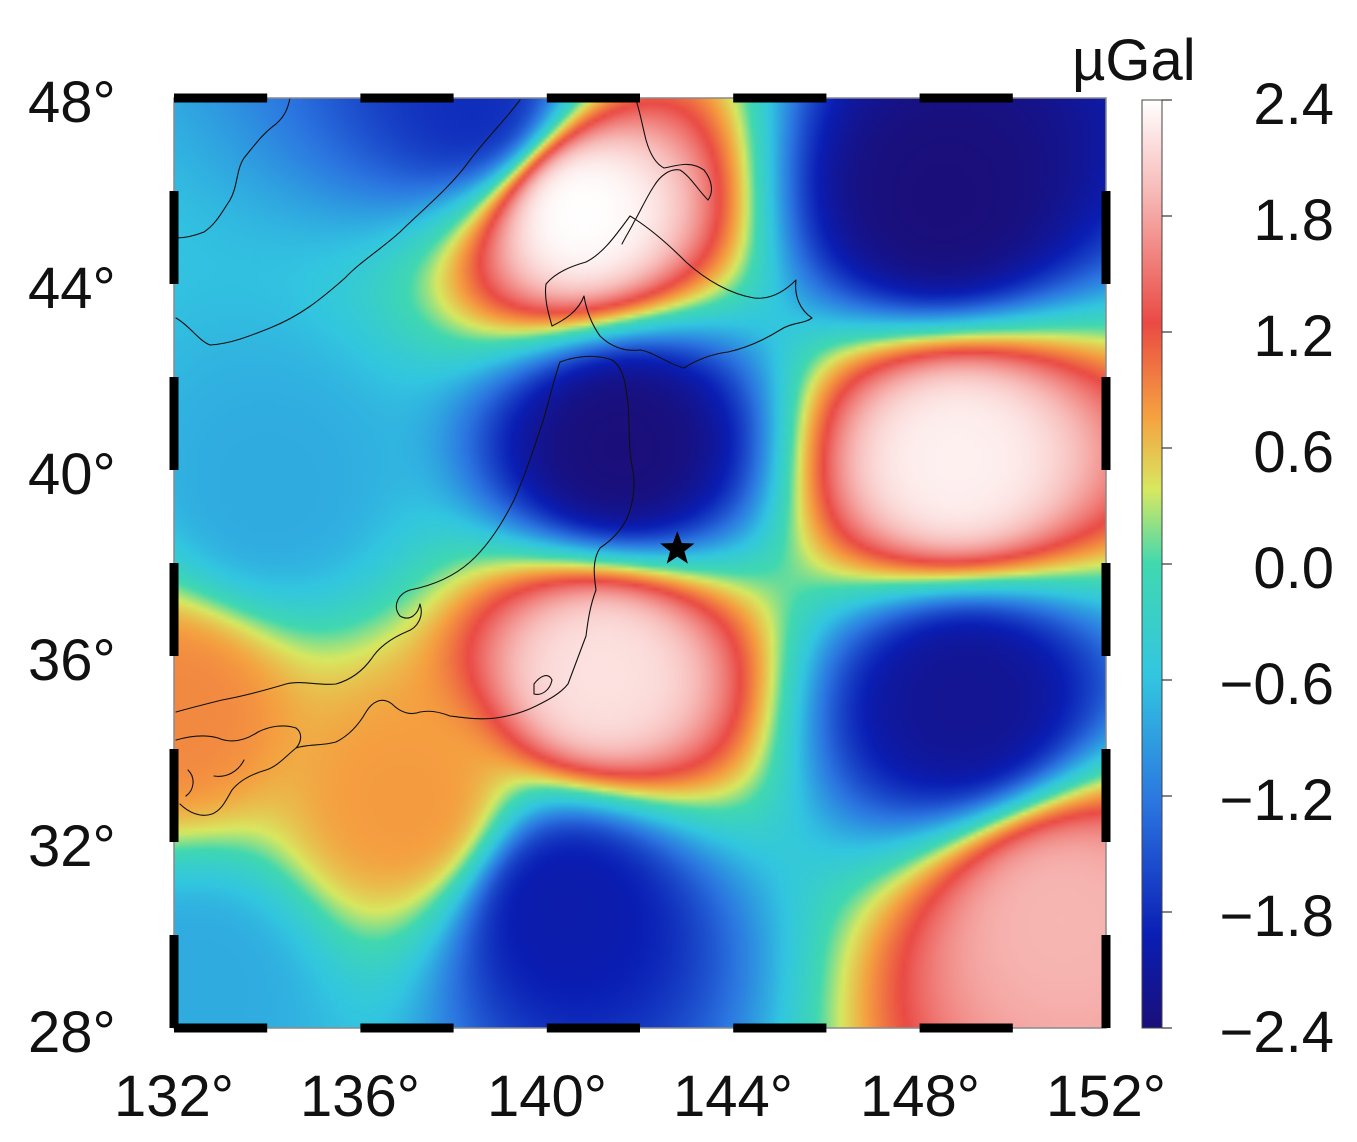  Describe the element at coordinates (465, 552) in the screenshot. I see `coastline-honshu` at that location.